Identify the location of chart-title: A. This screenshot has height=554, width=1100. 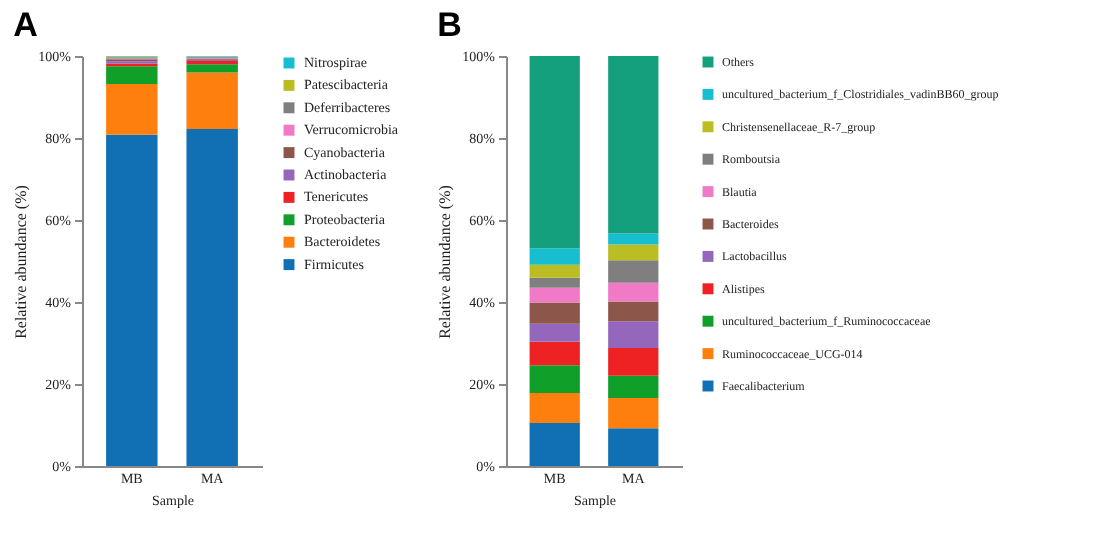
(25, 25).